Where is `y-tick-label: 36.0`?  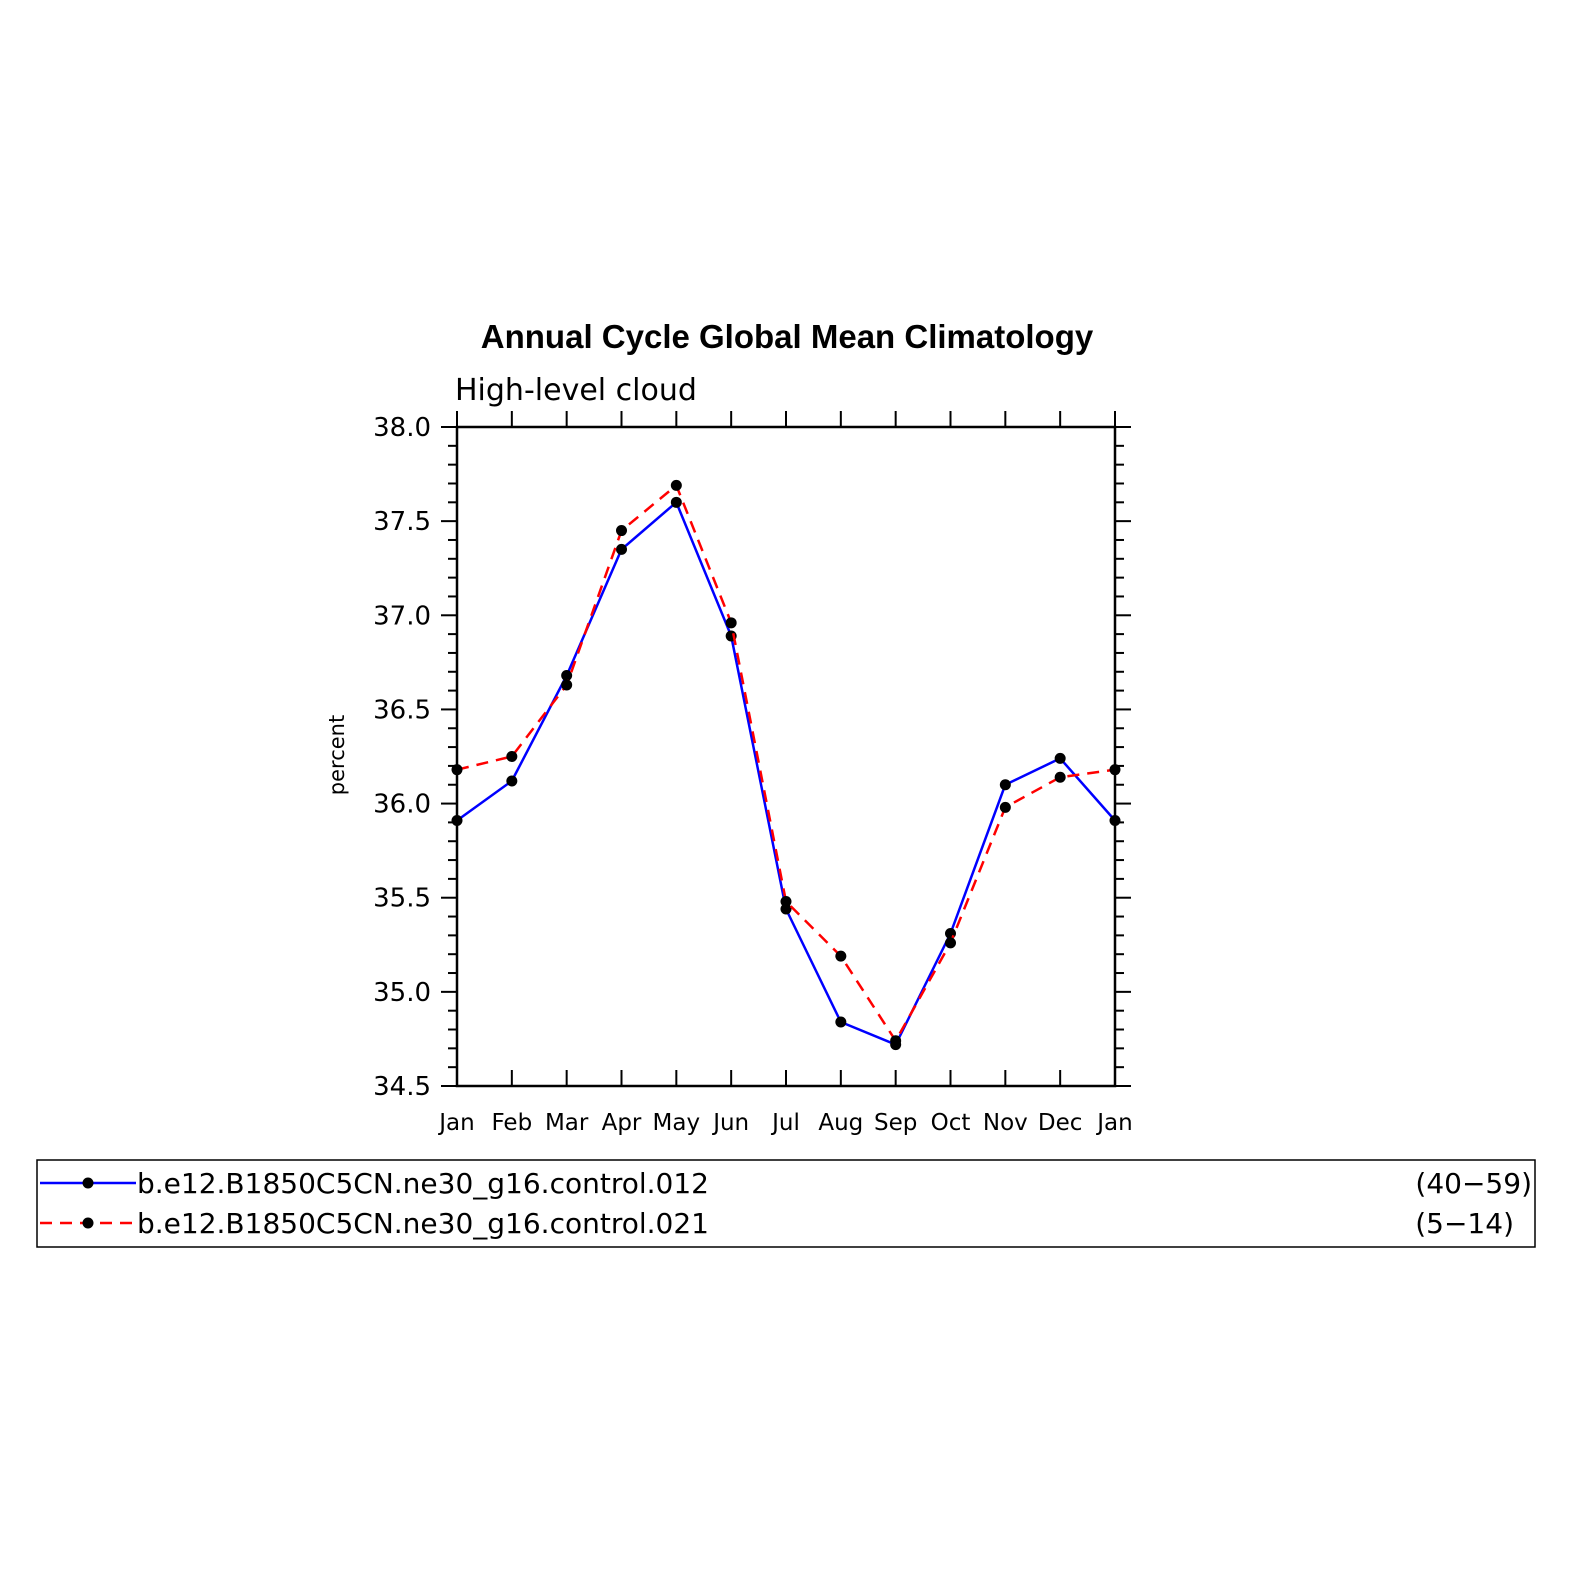
y-tick-label: 36.0 is located at coordinates (402, 805).